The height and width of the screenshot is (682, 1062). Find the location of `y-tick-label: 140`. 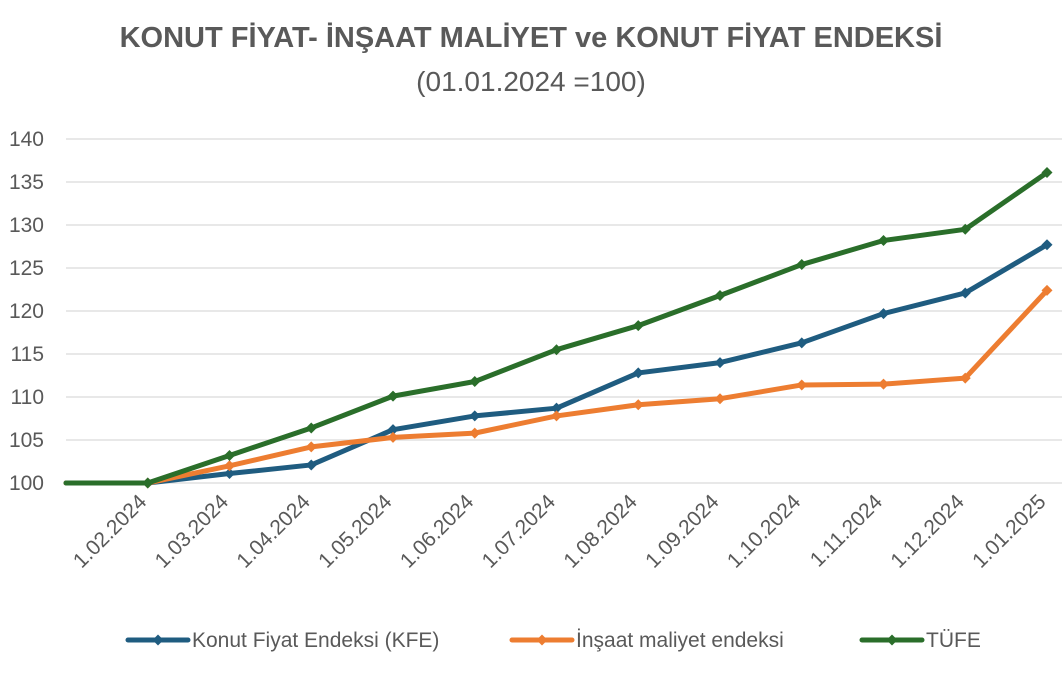

y-tick-label: 140 is located at coordinates (26, 139).